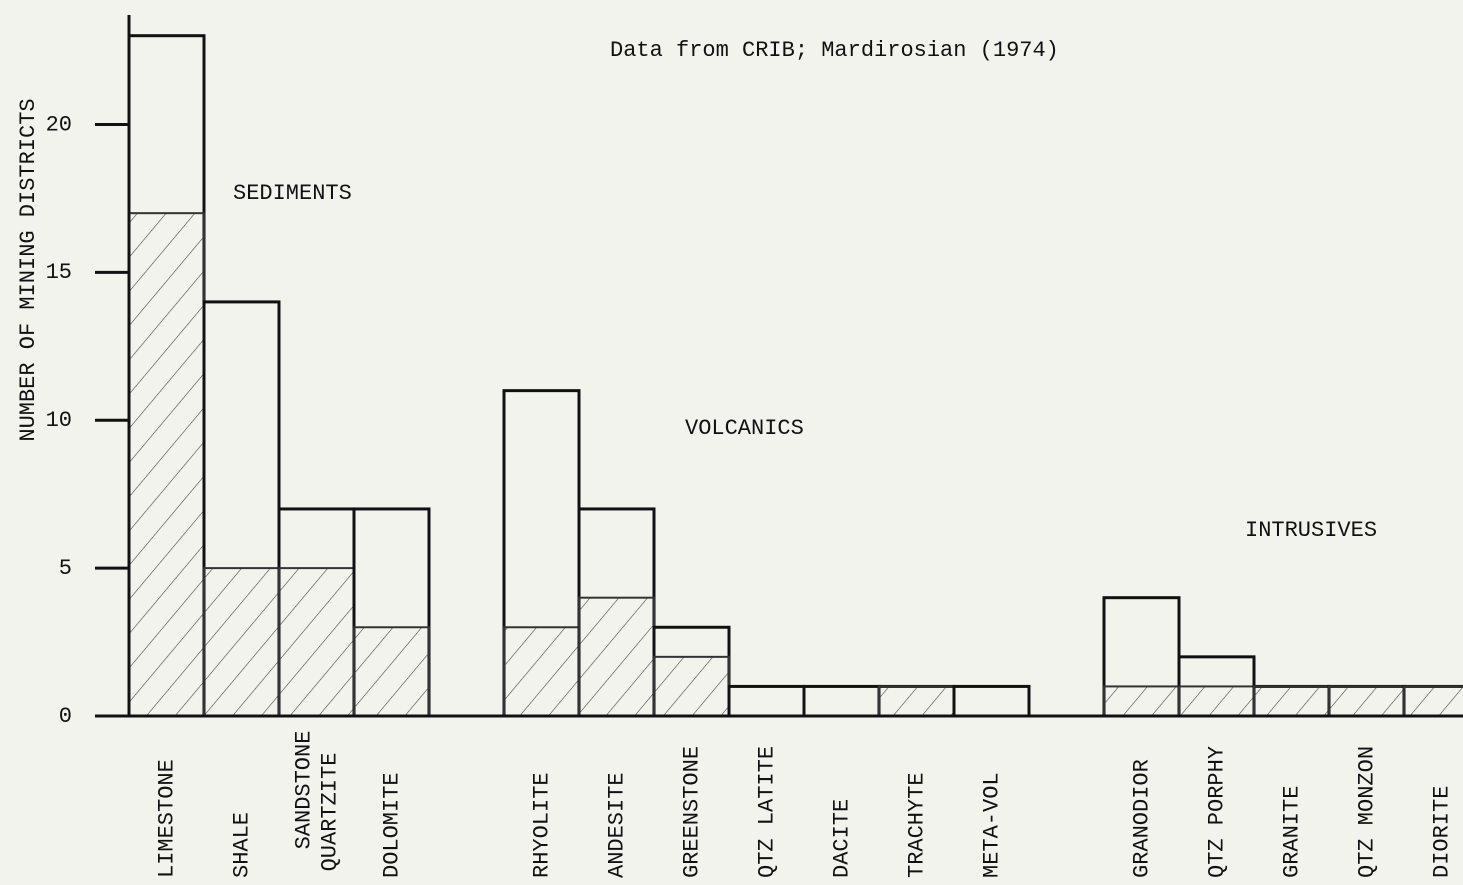  I want to click on y-tick-label: 0, so click(65, 716).